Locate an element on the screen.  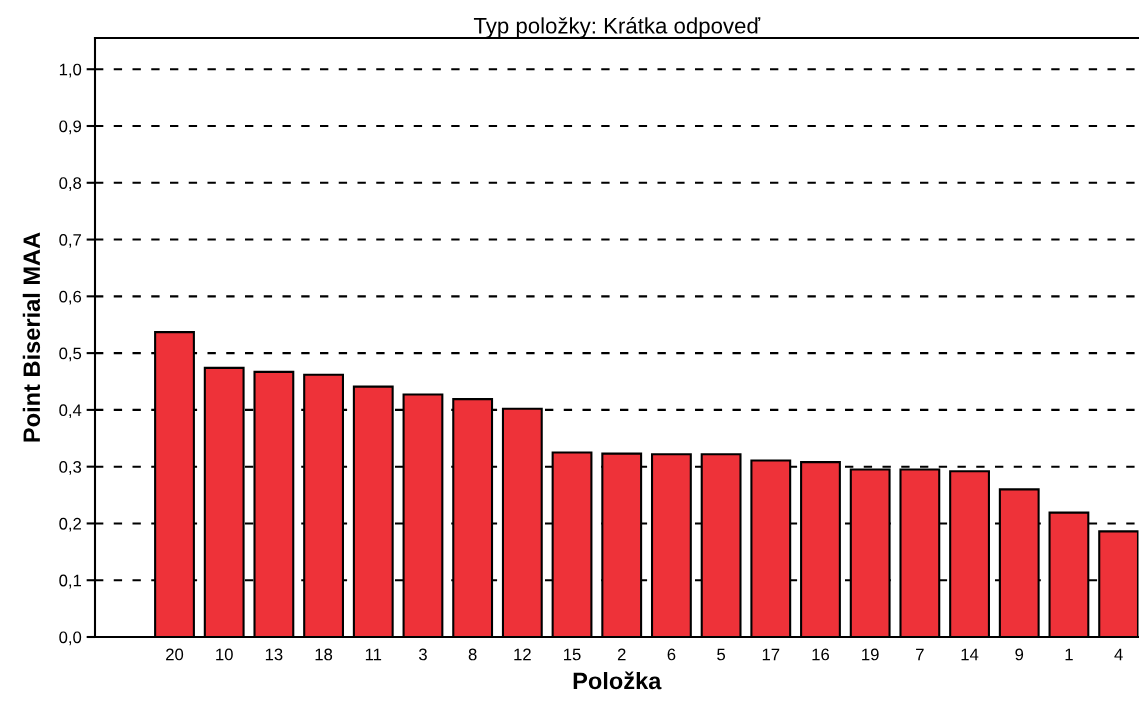
x-tick-label: 18 is located at coordinates (324, 654).